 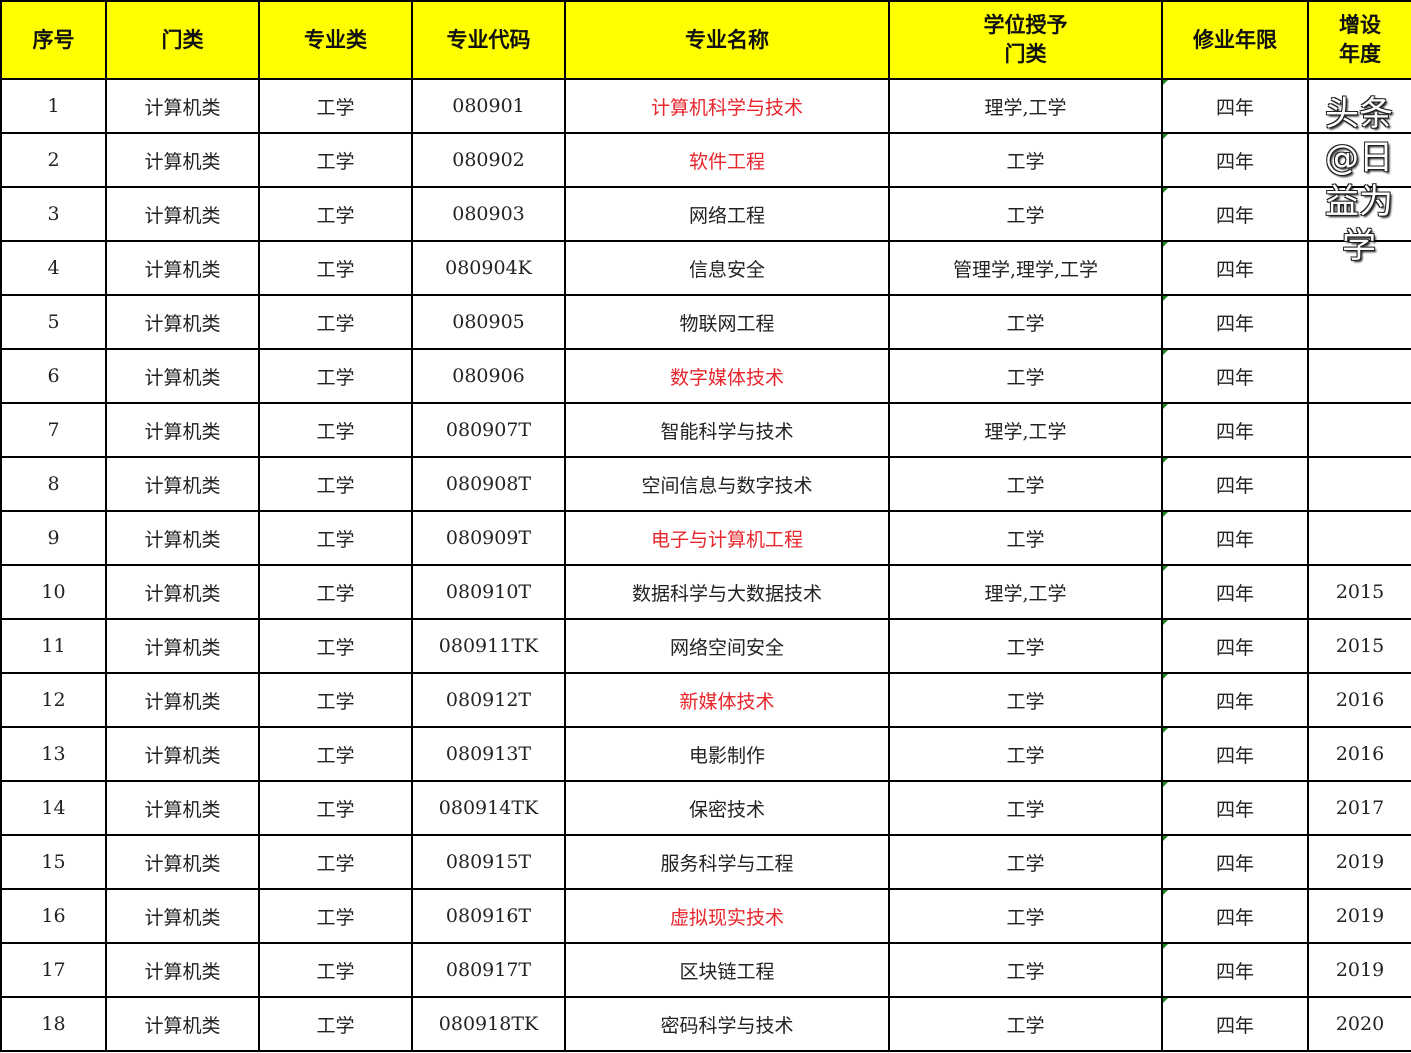 What do you see at coordinates (1025, 268) in the screenshot?
I see `cell-degree: 管理学,理学,工学` at bounding box center [1025, 268].